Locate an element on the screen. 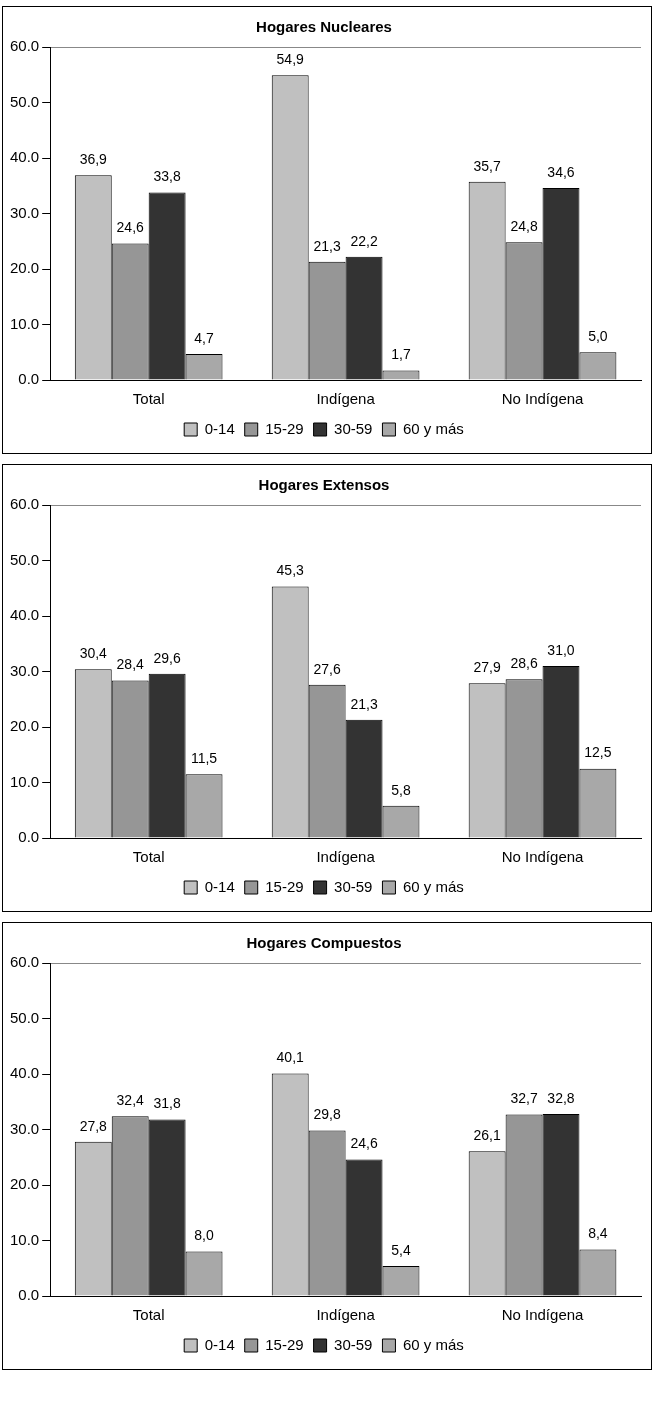 The image size is (657, 1403). chart-title: Hogares Compuestos is located at coordinates (324, 943).